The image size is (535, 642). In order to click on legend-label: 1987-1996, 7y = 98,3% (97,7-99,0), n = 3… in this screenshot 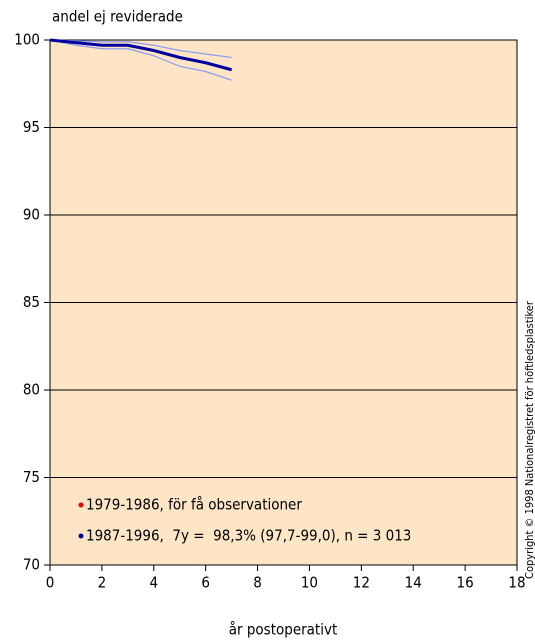, I will do `click(248, 536)`.